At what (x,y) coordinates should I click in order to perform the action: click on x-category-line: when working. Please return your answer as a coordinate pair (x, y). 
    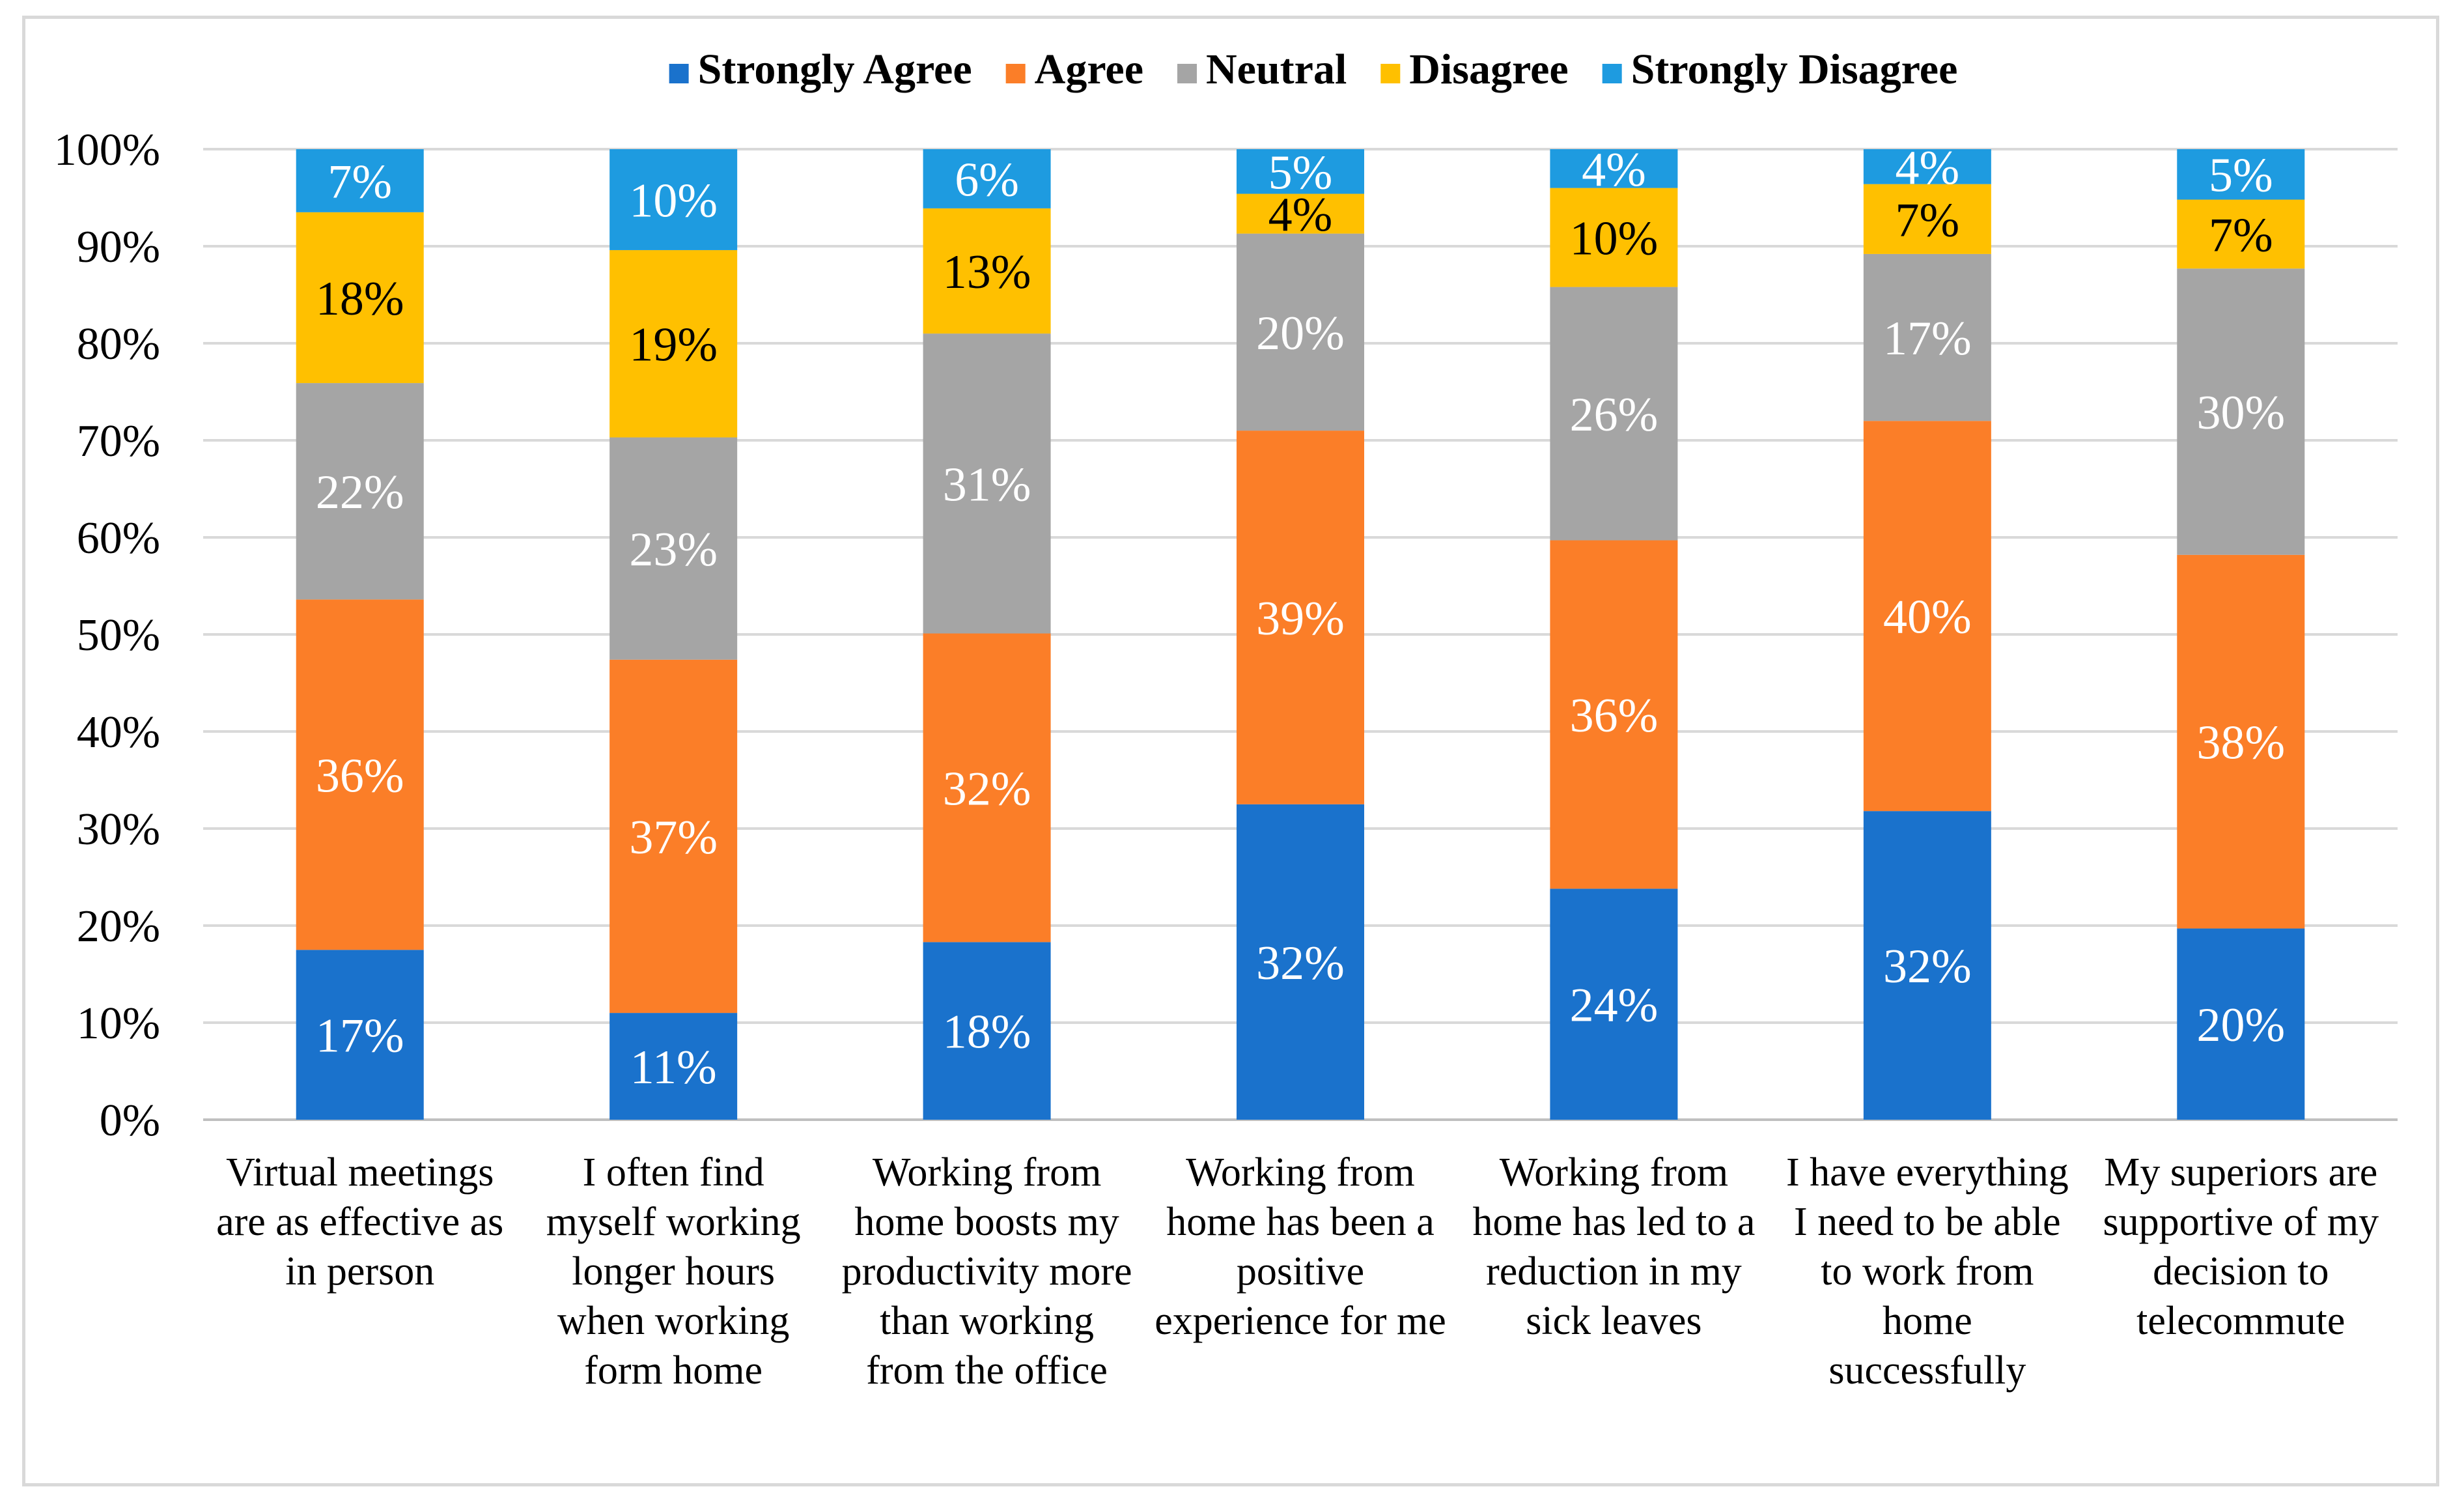
    Looking at the image, I should click on (673, 1321).